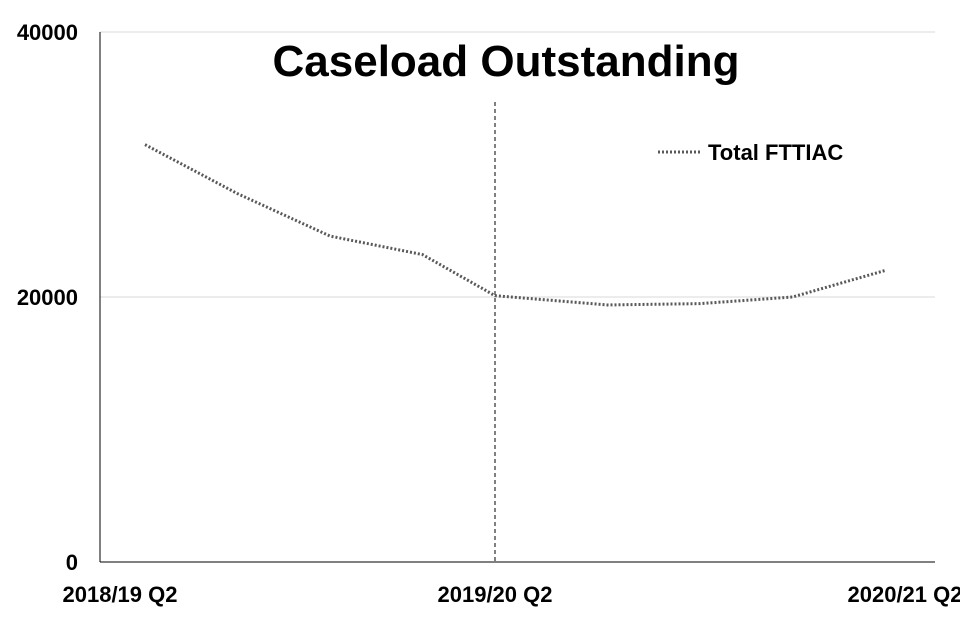 The width and height of the screenshot is (960, 640). I want to click on x-tick-label: 2019/20 Q2, so click(495, 594).